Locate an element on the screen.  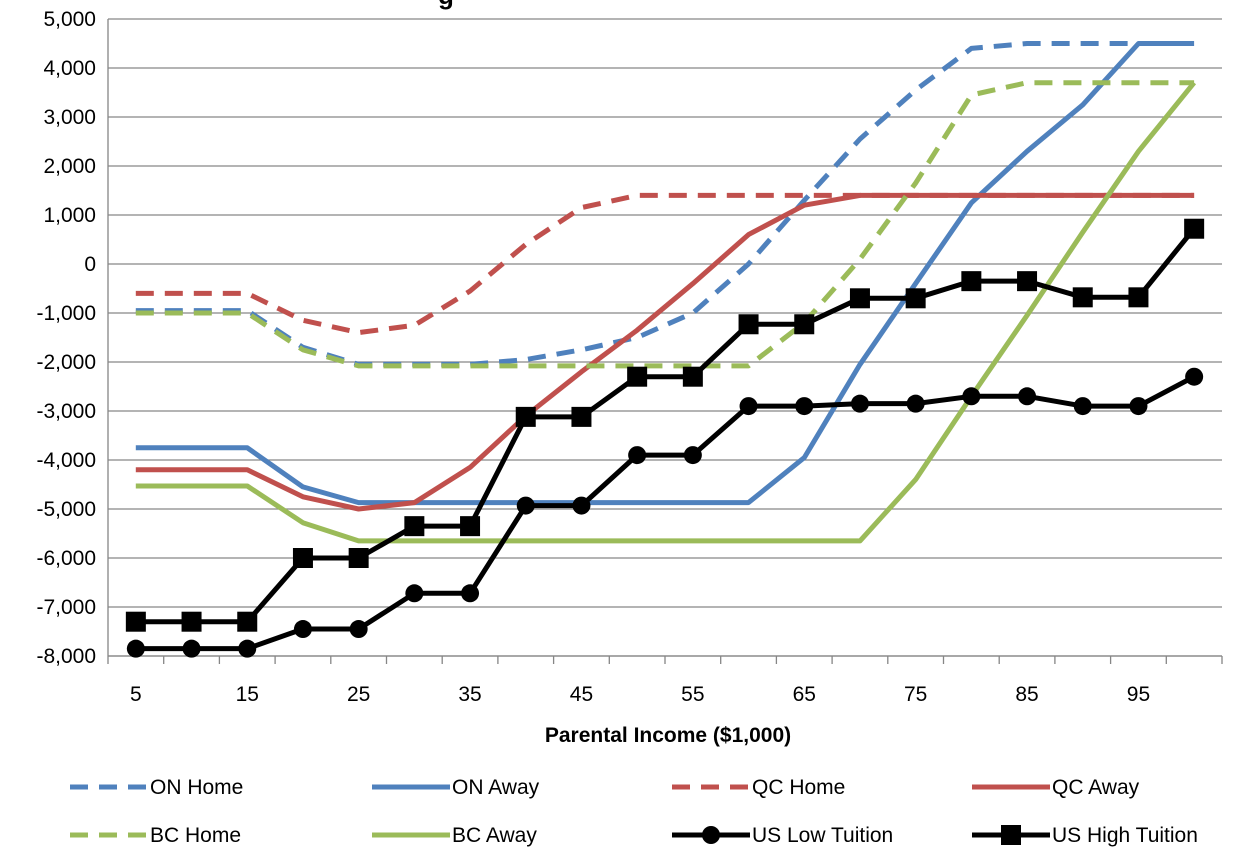
y-tick-label: 3,000 is located at coordinates (69, 117).